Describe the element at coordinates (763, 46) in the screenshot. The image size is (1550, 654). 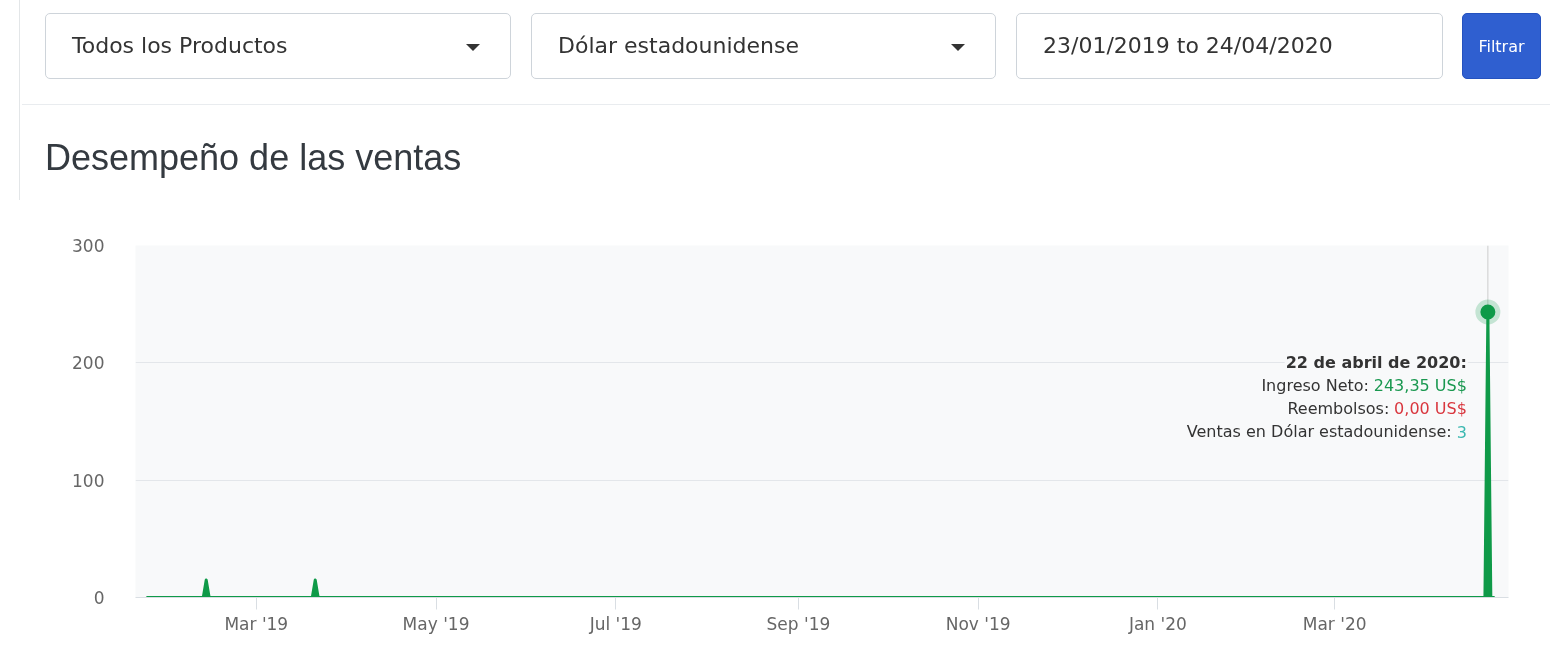
I see `dropdown: Dólar estadounidense` at that location.